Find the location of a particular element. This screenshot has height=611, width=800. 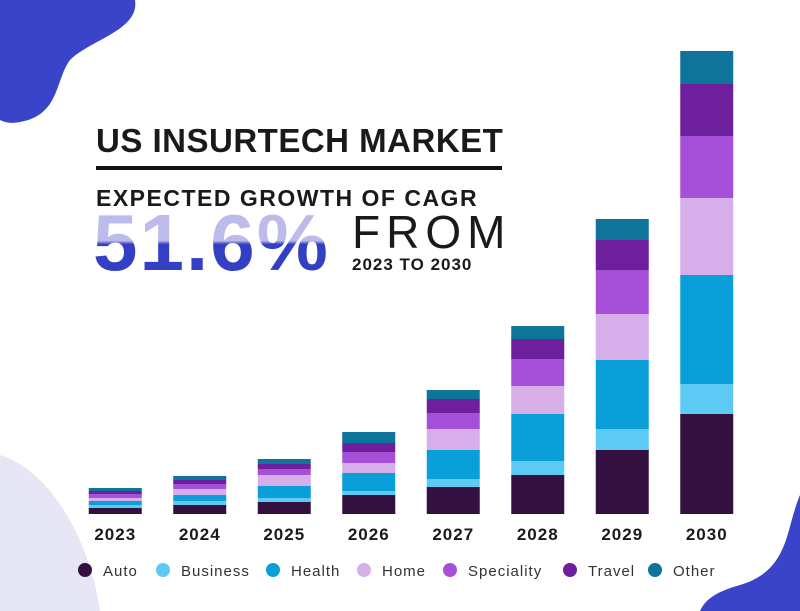

x-tick-label: 2028 is located at coordinates (538, 534).